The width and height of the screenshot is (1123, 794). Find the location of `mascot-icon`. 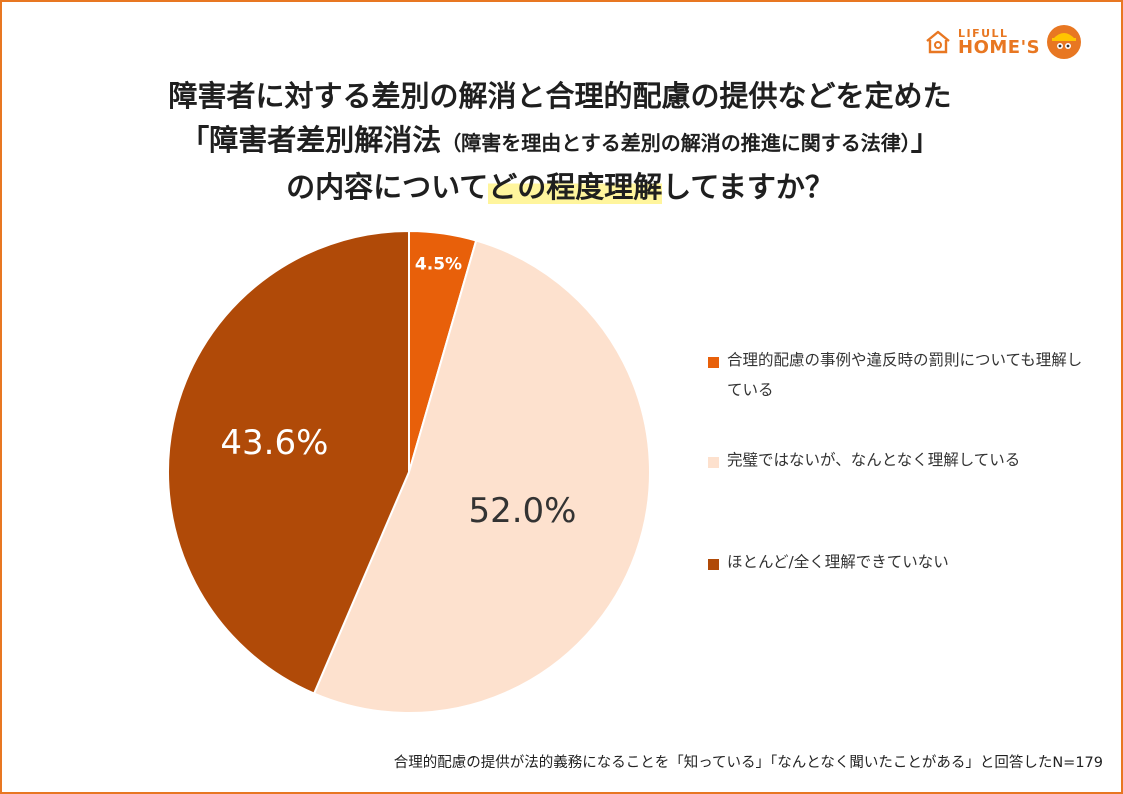

mascot-icon is located at coordinates (1064, 42).